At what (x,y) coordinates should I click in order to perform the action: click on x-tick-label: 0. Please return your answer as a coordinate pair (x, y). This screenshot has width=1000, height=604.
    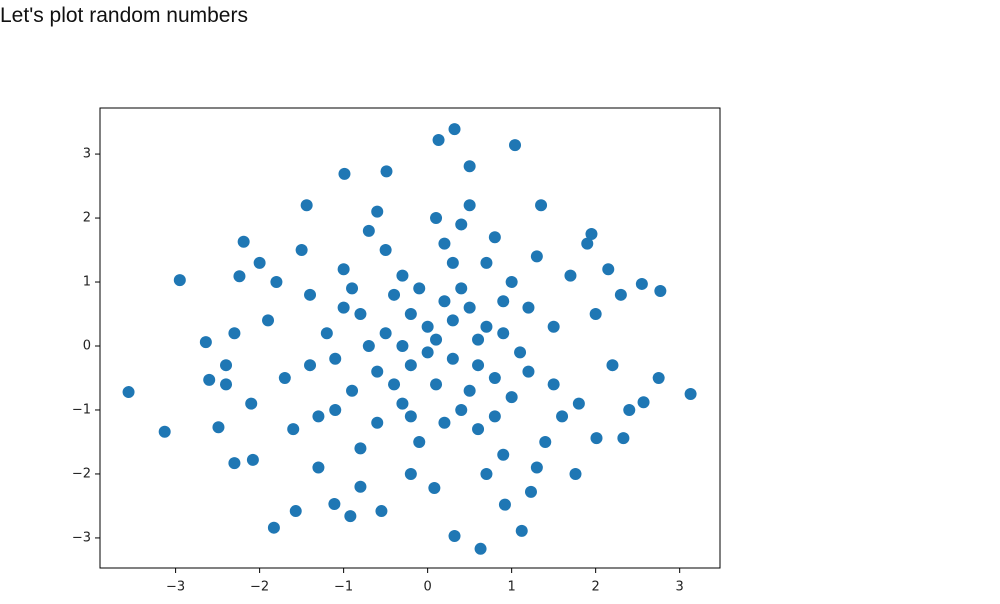
    Looking at the image, I should click on (428, 587).